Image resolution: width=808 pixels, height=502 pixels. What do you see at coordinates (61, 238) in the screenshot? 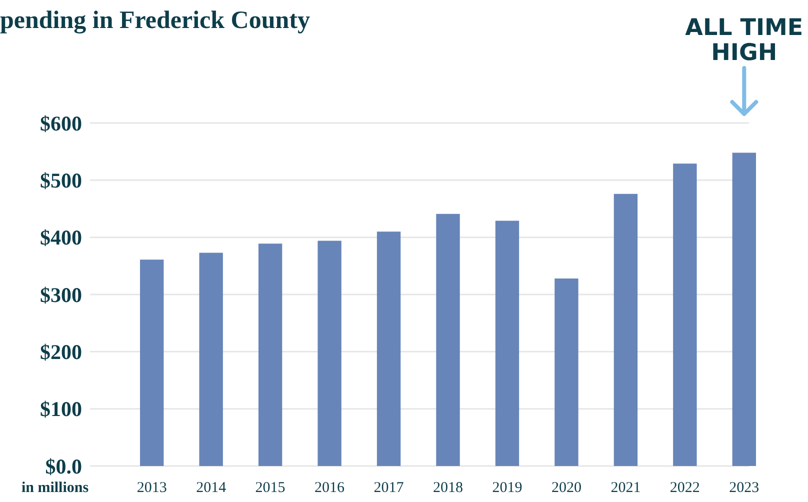
I see `y-tick-label: $400` at bounding box center [61, 238].